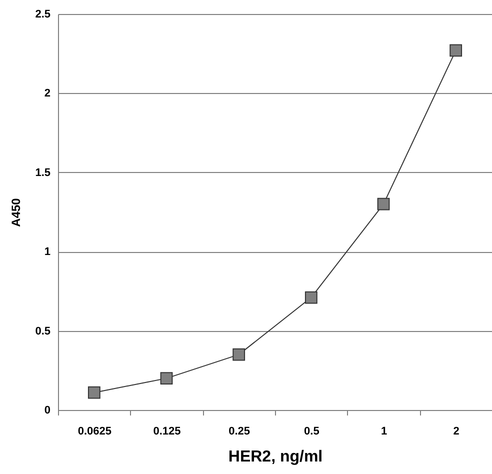 The height and width of the screenshot is (474, 492). What do you see at coordinates (384, 432) in the screenshot?
I see `x-tick-label: 1` at bounding box center [384, 432].